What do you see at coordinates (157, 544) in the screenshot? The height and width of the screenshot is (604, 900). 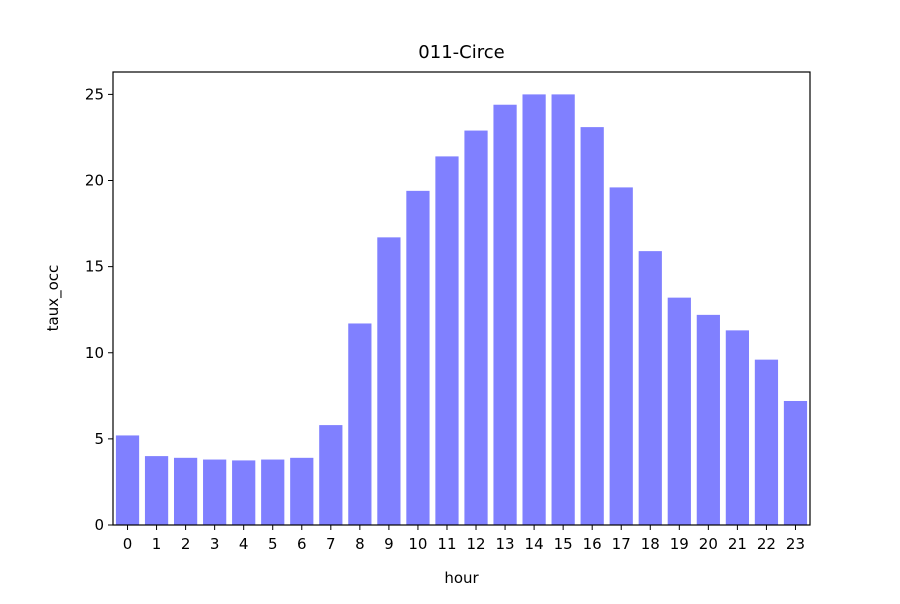 I see `x-tick-label: 1` at bounding box center [157, 544].